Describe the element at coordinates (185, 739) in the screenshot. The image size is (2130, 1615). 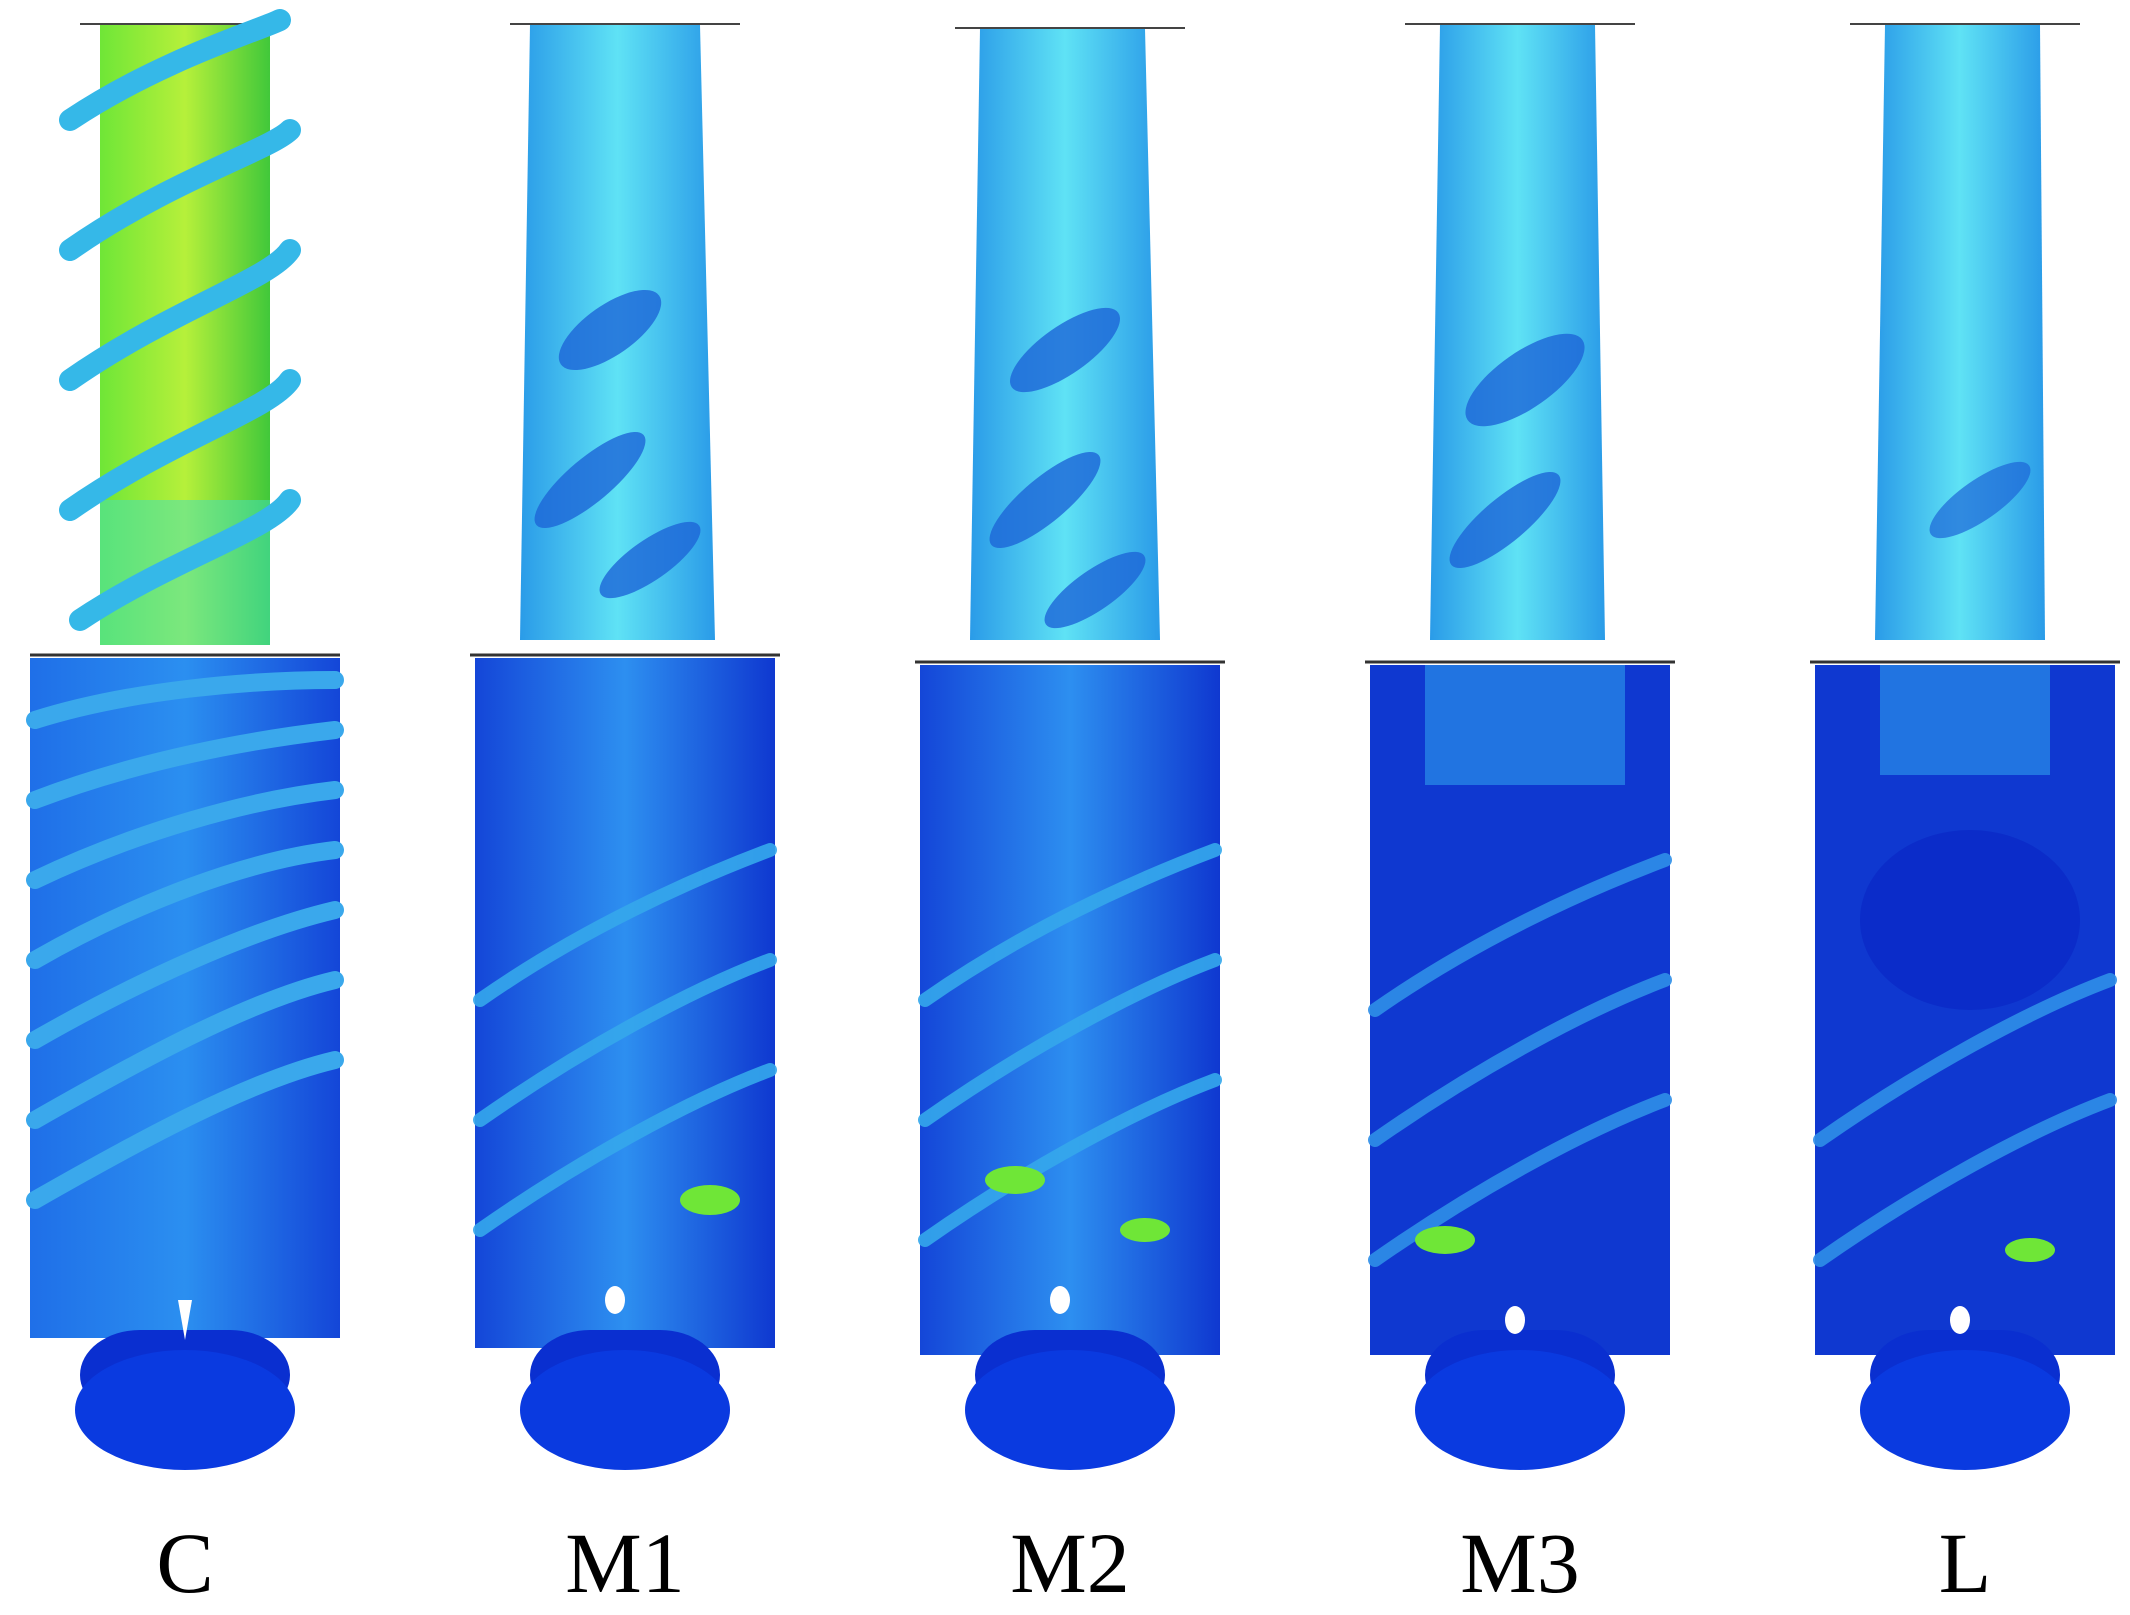
I see `vortex-rendering-c` at that location.